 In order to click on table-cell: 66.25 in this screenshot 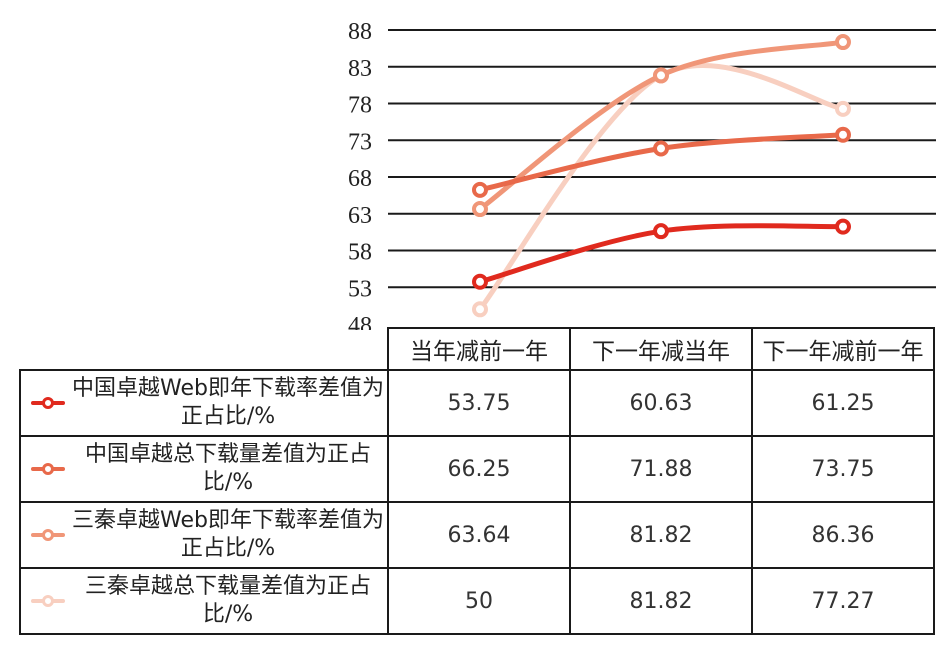, I will do `click(479, 469)`.